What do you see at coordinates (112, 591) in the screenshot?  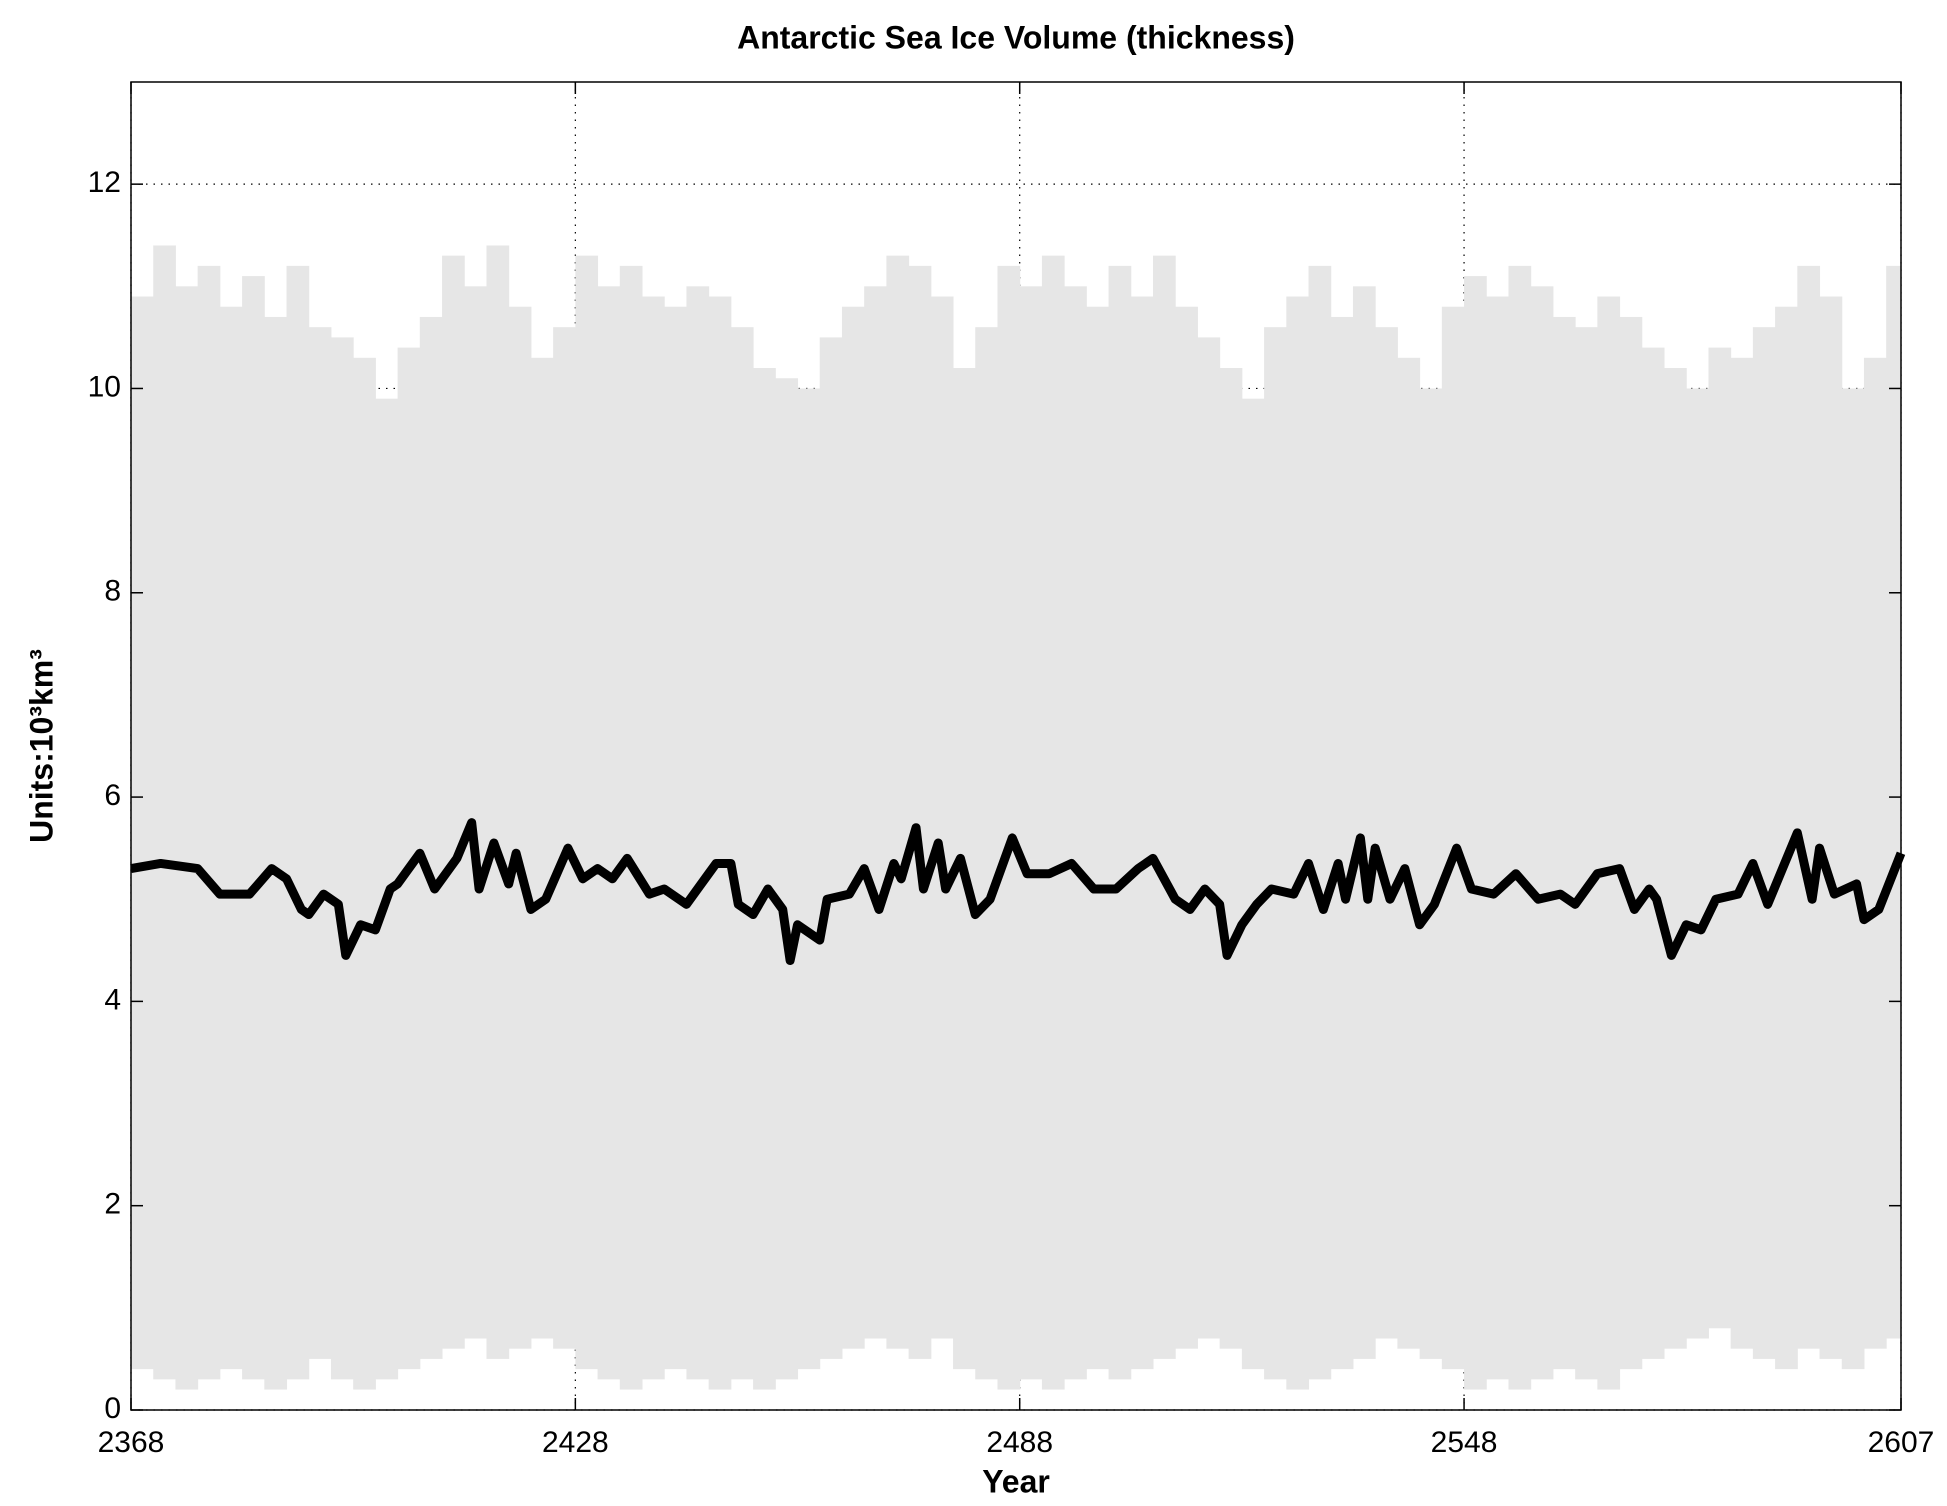 I see `y-tick-label: 8` at bounding box center [112, 591].